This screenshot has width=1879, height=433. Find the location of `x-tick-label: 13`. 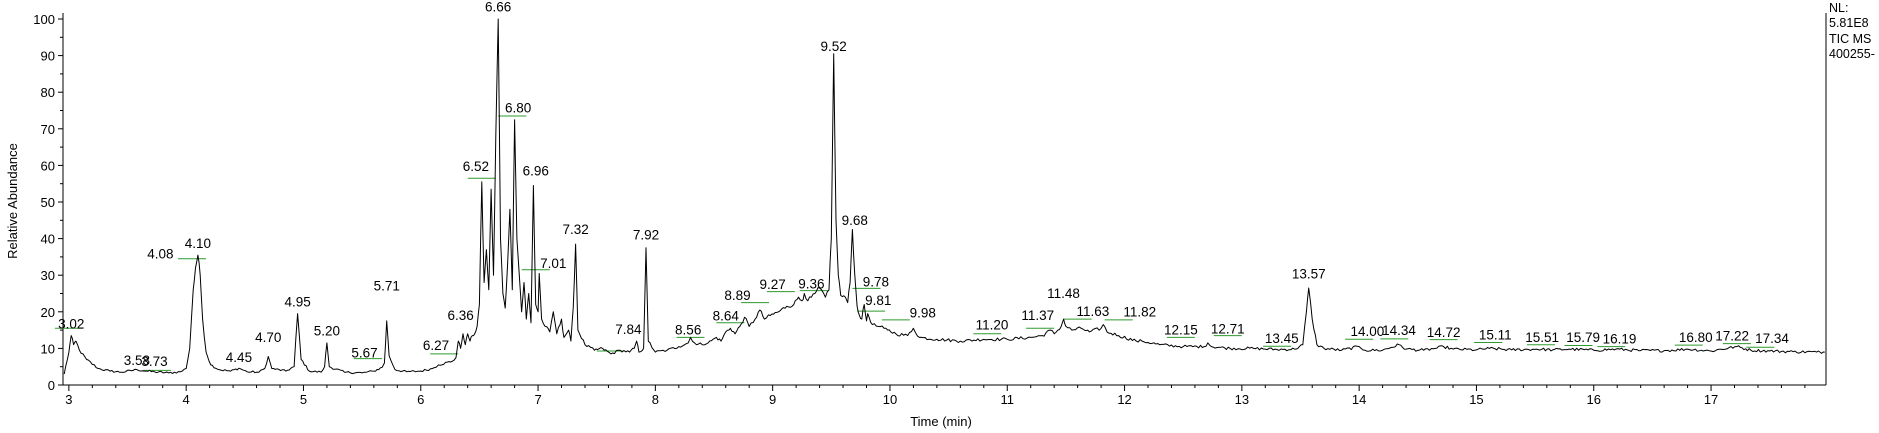

x-tick-label: 13 is located at coordinates (1242, 399).